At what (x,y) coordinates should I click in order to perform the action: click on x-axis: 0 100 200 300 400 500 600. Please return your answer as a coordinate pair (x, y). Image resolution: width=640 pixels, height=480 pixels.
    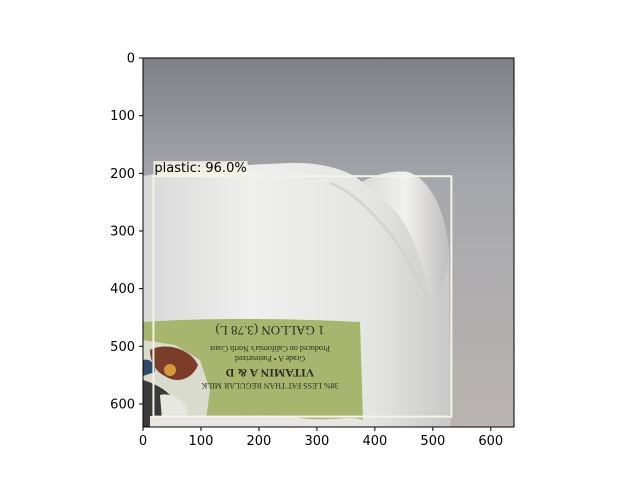
    Looking at the image, I should click on (321, 438).